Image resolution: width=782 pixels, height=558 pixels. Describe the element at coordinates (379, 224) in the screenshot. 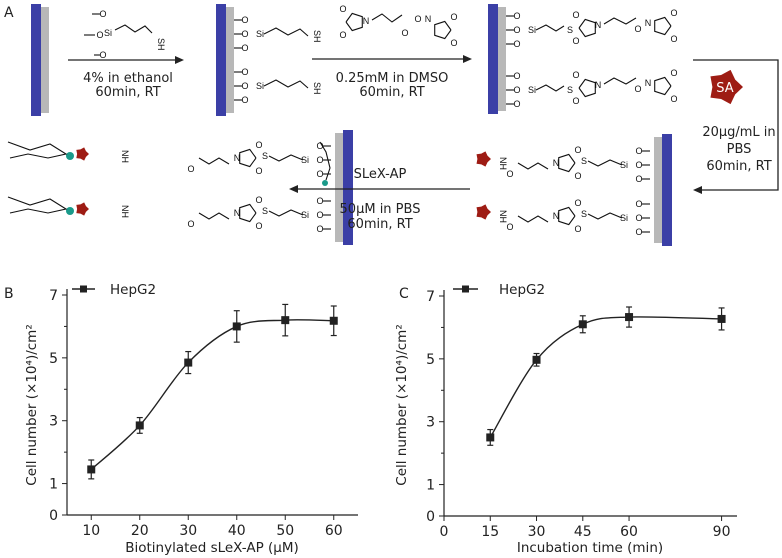

I see `step4-time: 60min, RT` at that location.